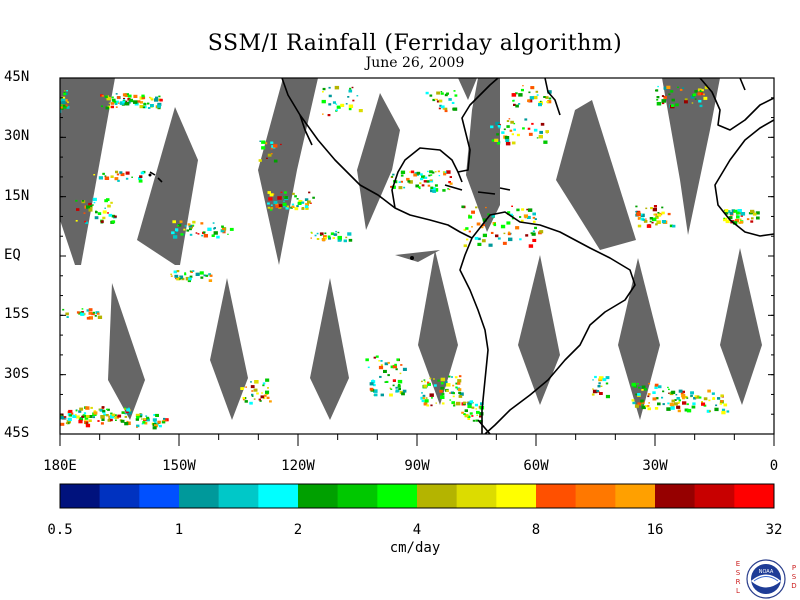 Image resolution: width=800 pixels, height=600 pixels. What do you see at coordinates (536, 530) in the screenshot?
I see `colorbar-tick-label: 8` at bounding box center [536, 530].